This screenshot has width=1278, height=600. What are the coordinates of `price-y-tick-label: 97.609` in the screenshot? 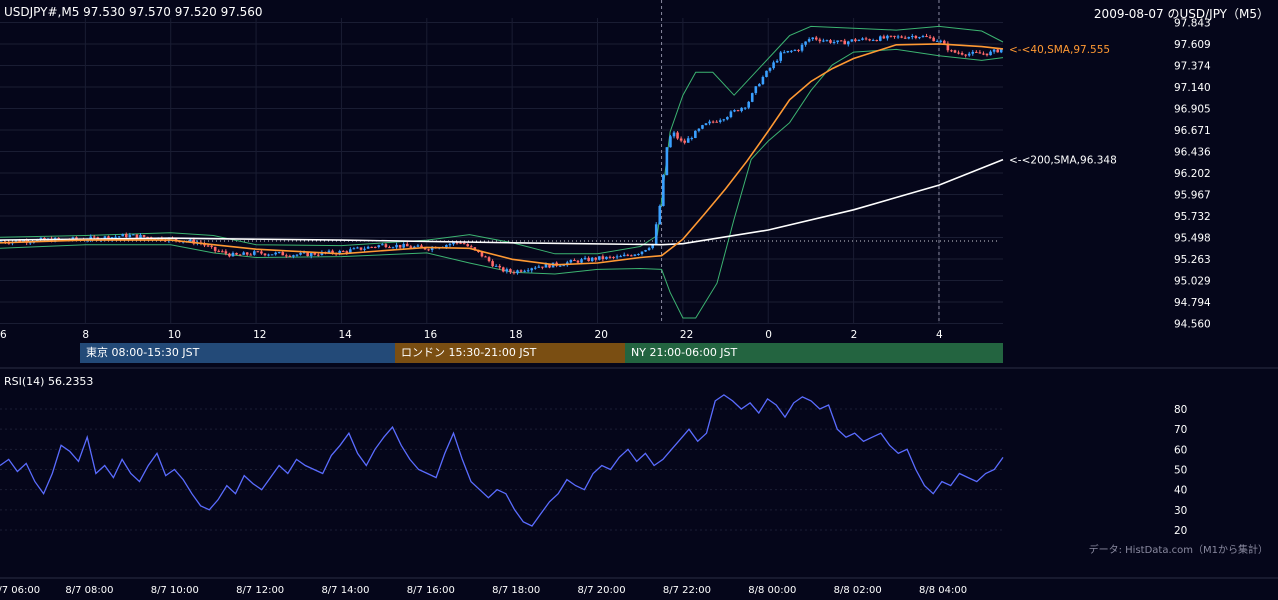 It's located at (1192, 45).